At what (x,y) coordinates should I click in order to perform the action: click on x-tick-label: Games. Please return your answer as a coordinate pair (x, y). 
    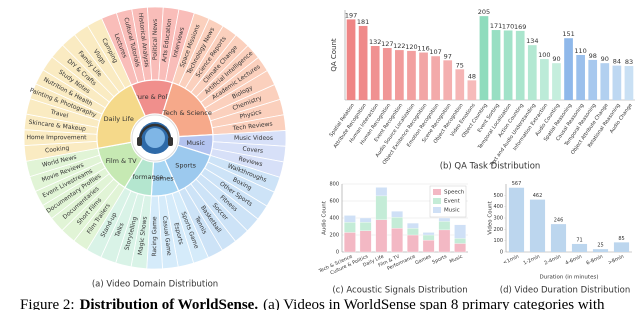
    Looking at the image, I should click on (423, 260).